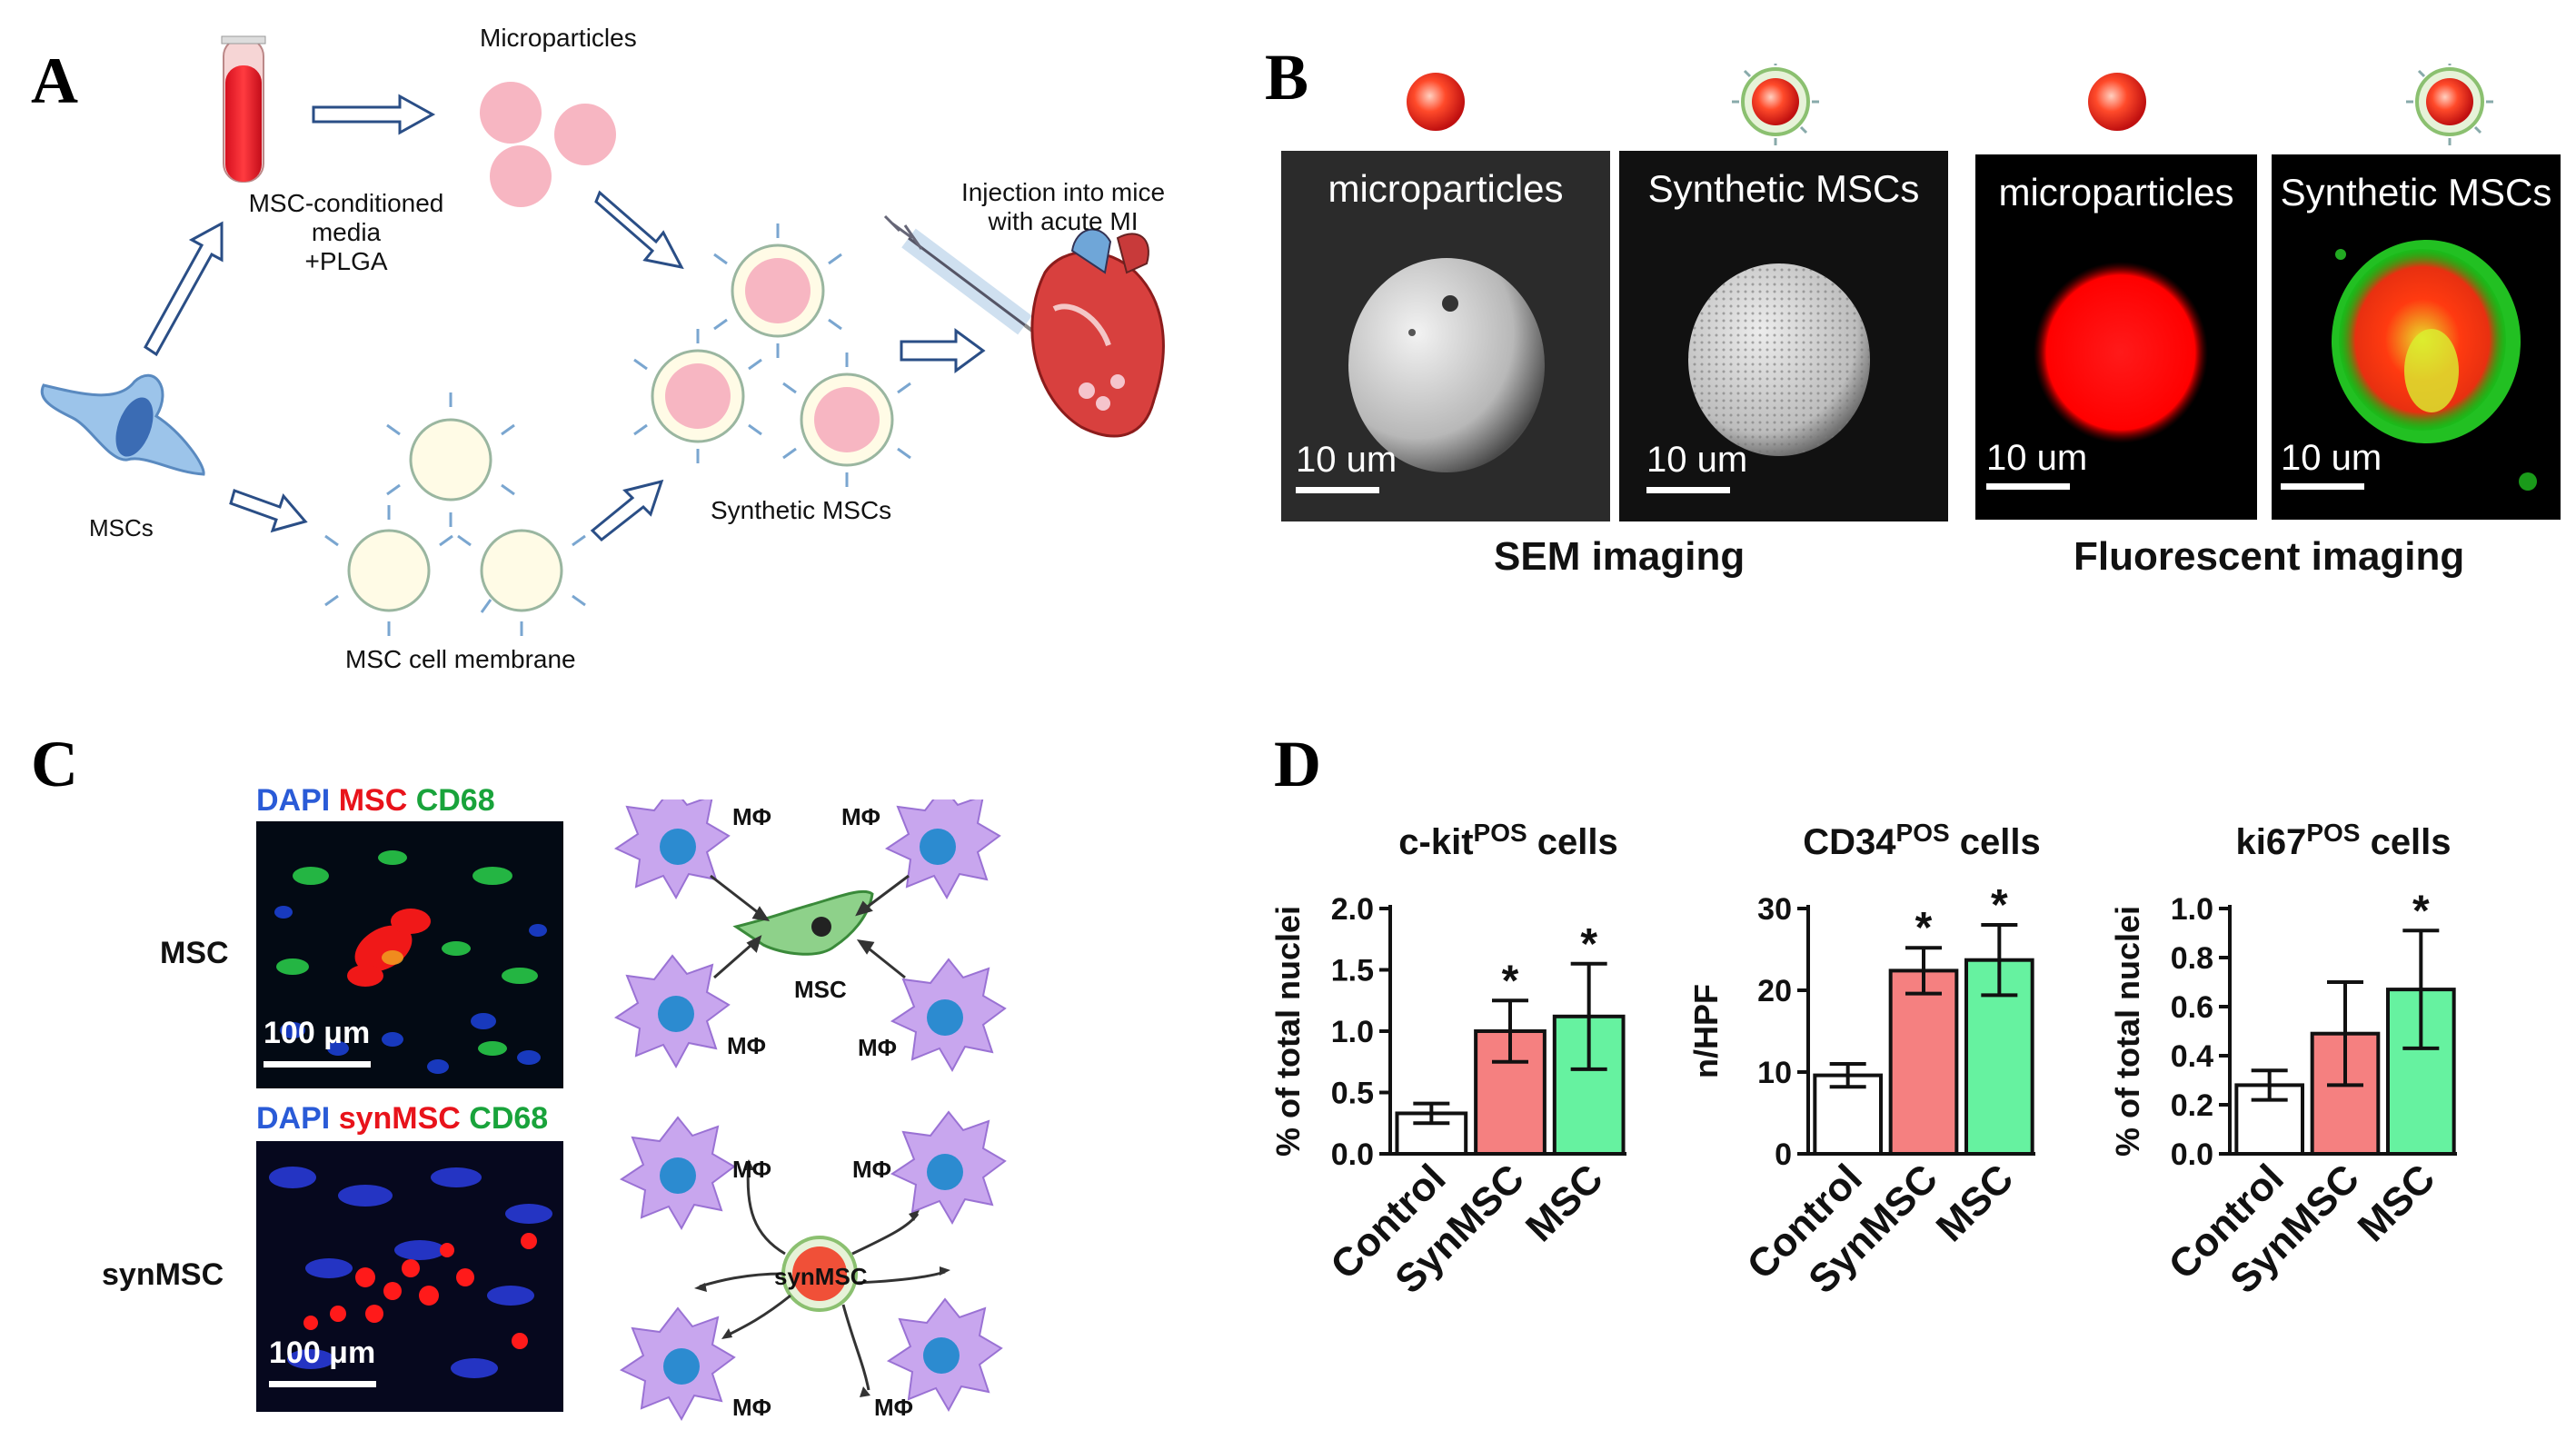 The height and width of the screenshot is (1450, 2576). I want to click on panel-b-letter: B, so click(1287, 77).